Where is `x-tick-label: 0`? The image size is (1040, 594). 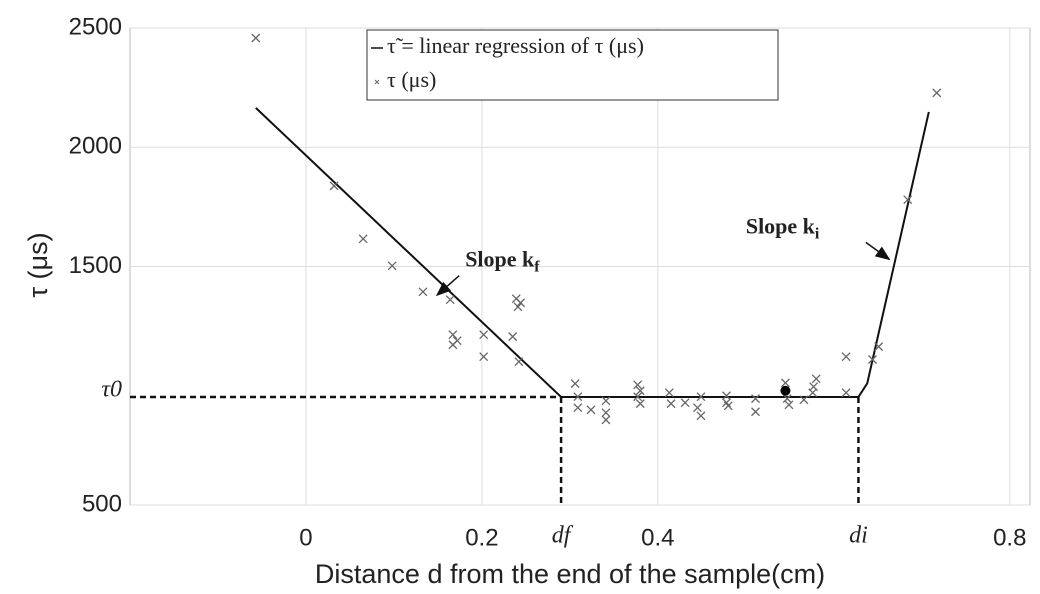
x-tick-label: 0 is located at coordinates (305, 537).